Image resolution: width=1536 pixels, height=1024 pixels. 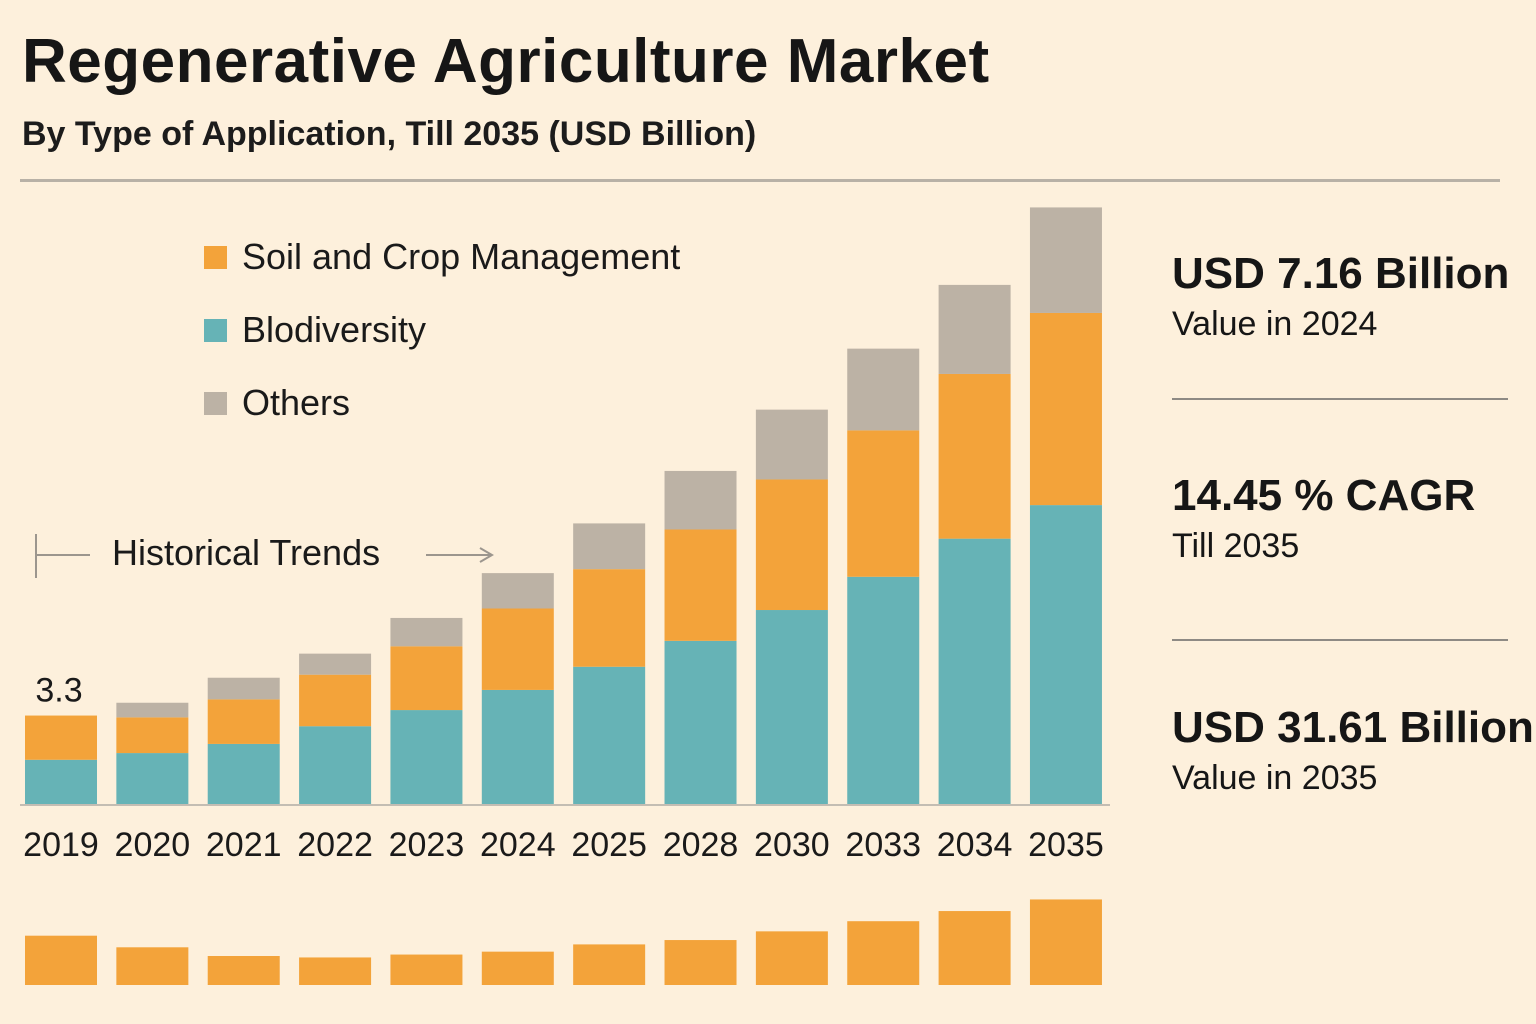 I want to click on x-tick-label-2034: 2034, so click(x=975, y=845).